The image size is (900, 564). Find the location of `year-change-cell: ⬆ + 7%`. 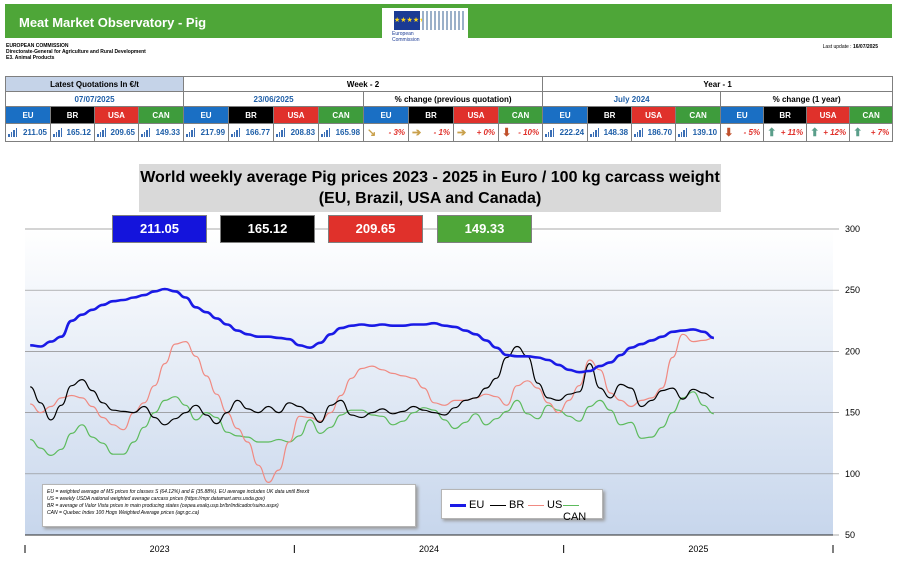

year-change-cell: ⬆ + 7% is located at coordinates (871, 132).